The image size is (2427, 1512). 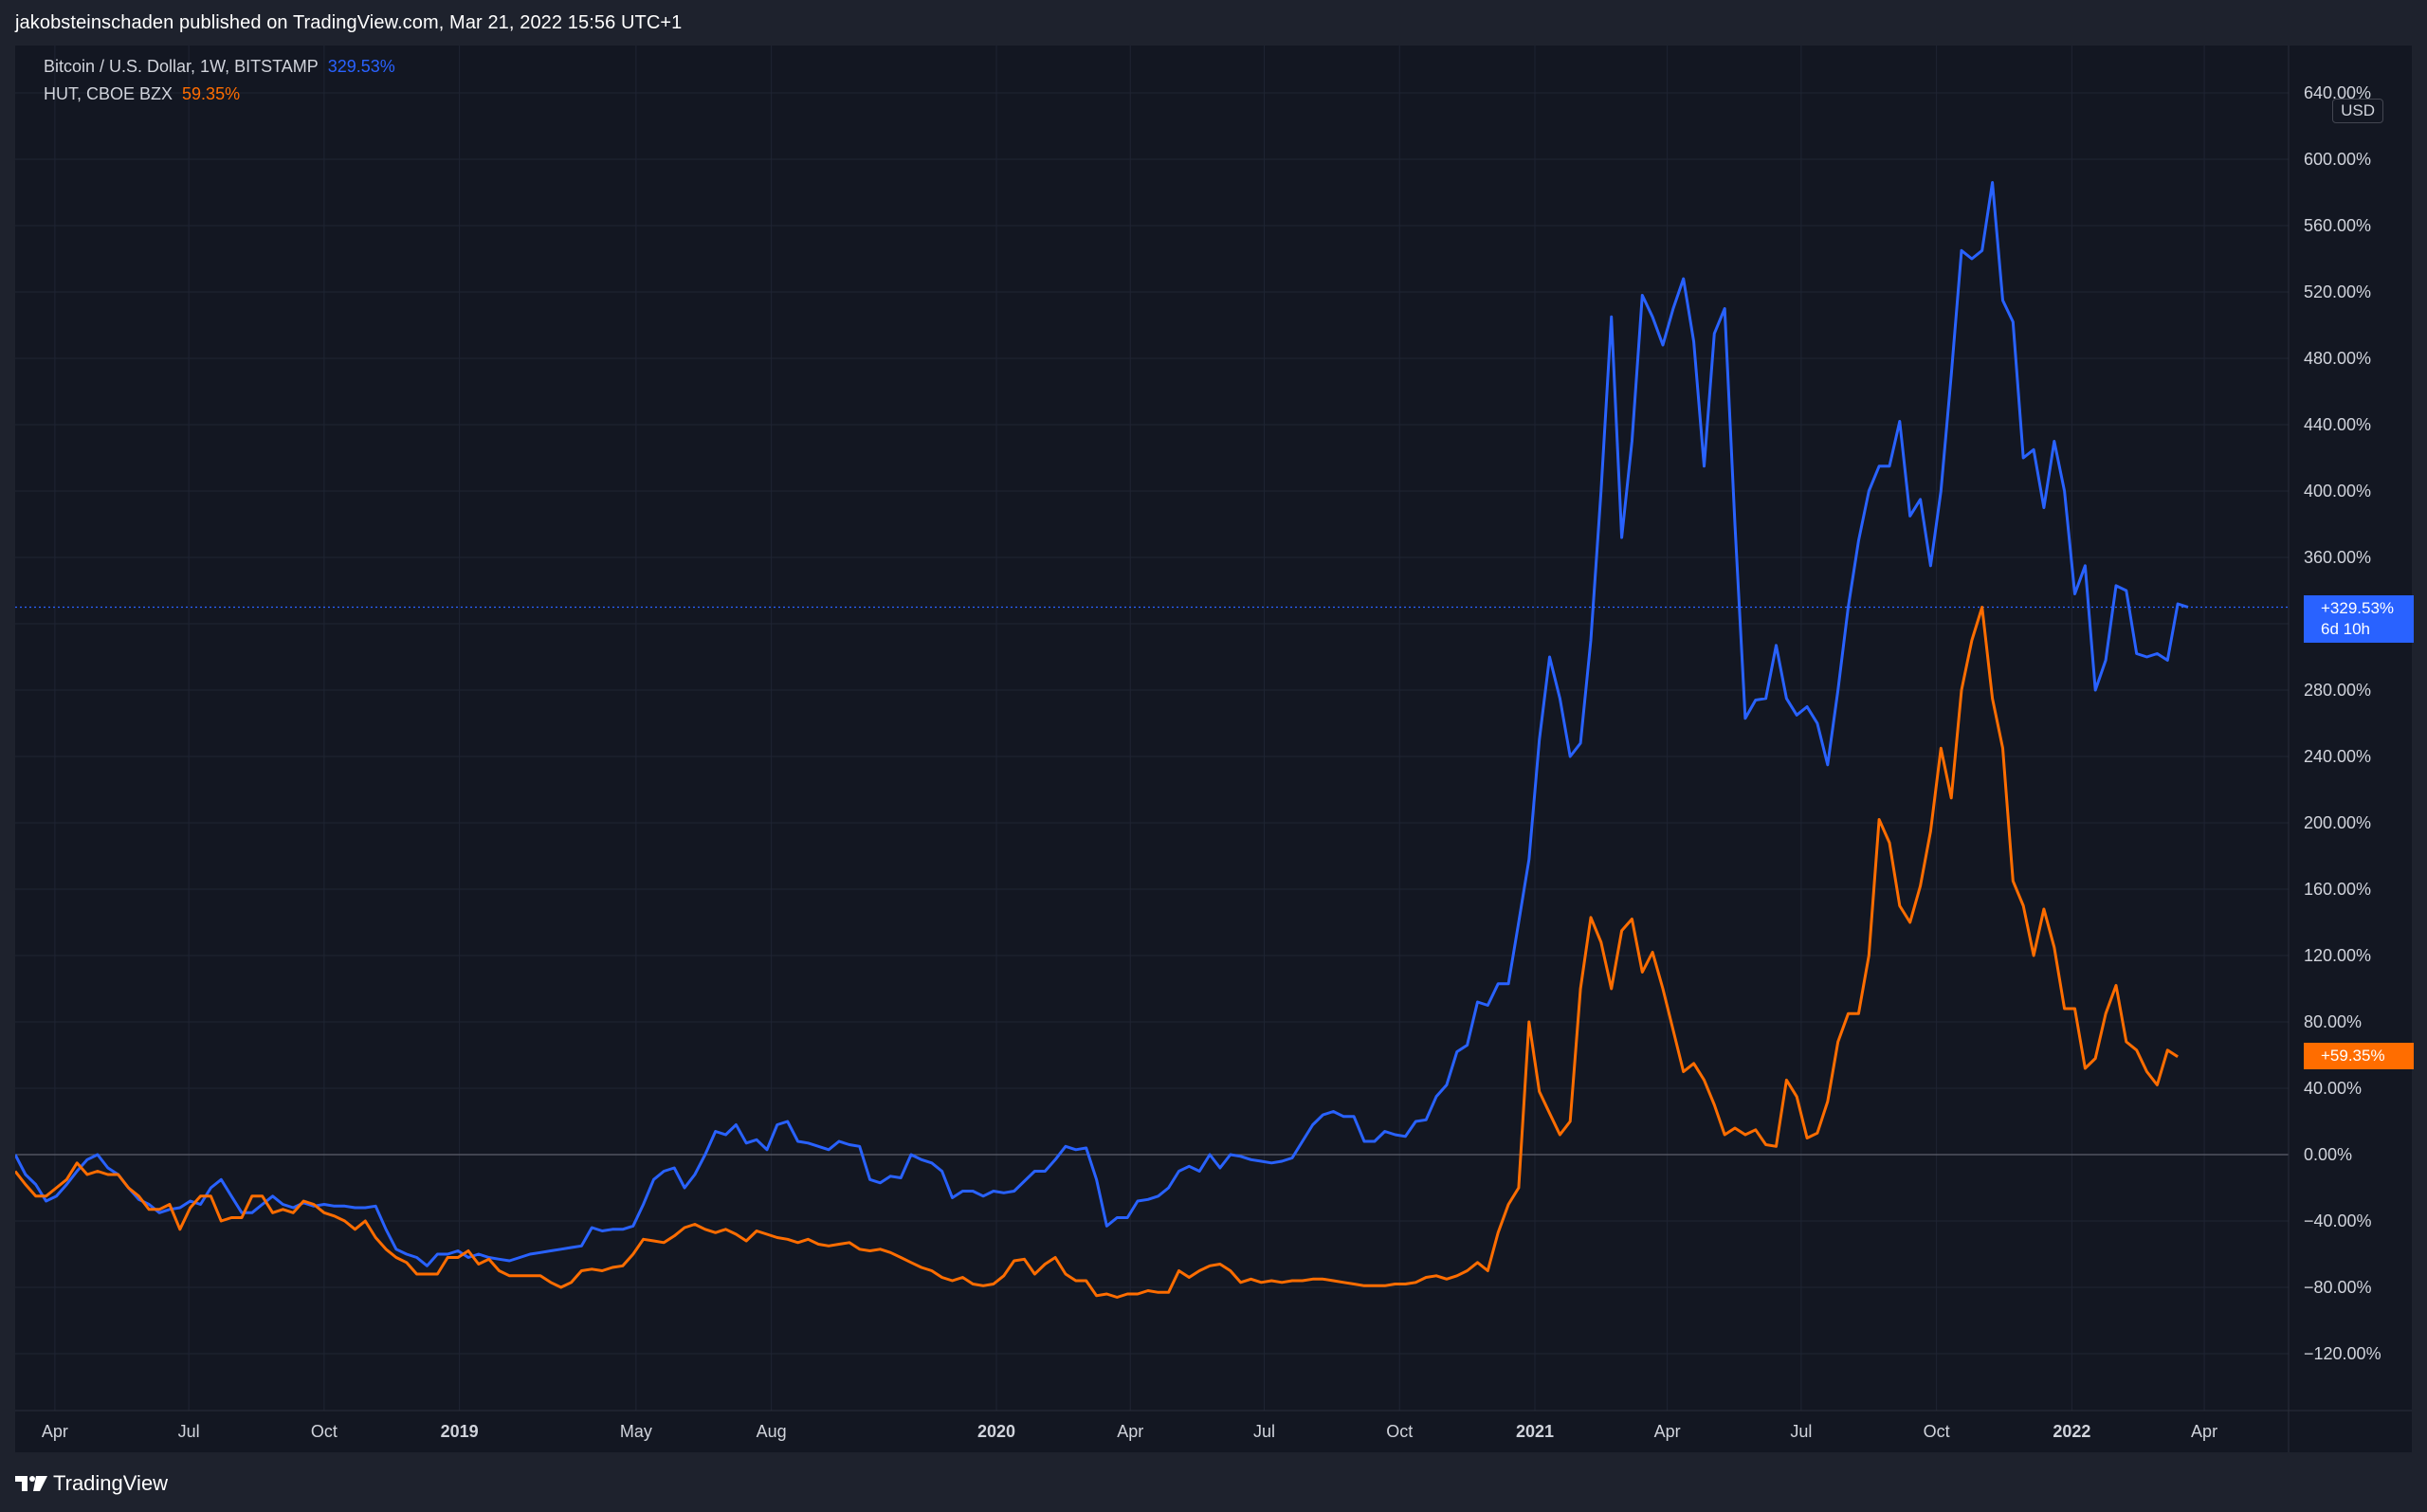 What do you see at coordinates (2337, 159) in the screenshot?
I see `y-tick-label: 600.00%` at bounding box center [2337, 159].